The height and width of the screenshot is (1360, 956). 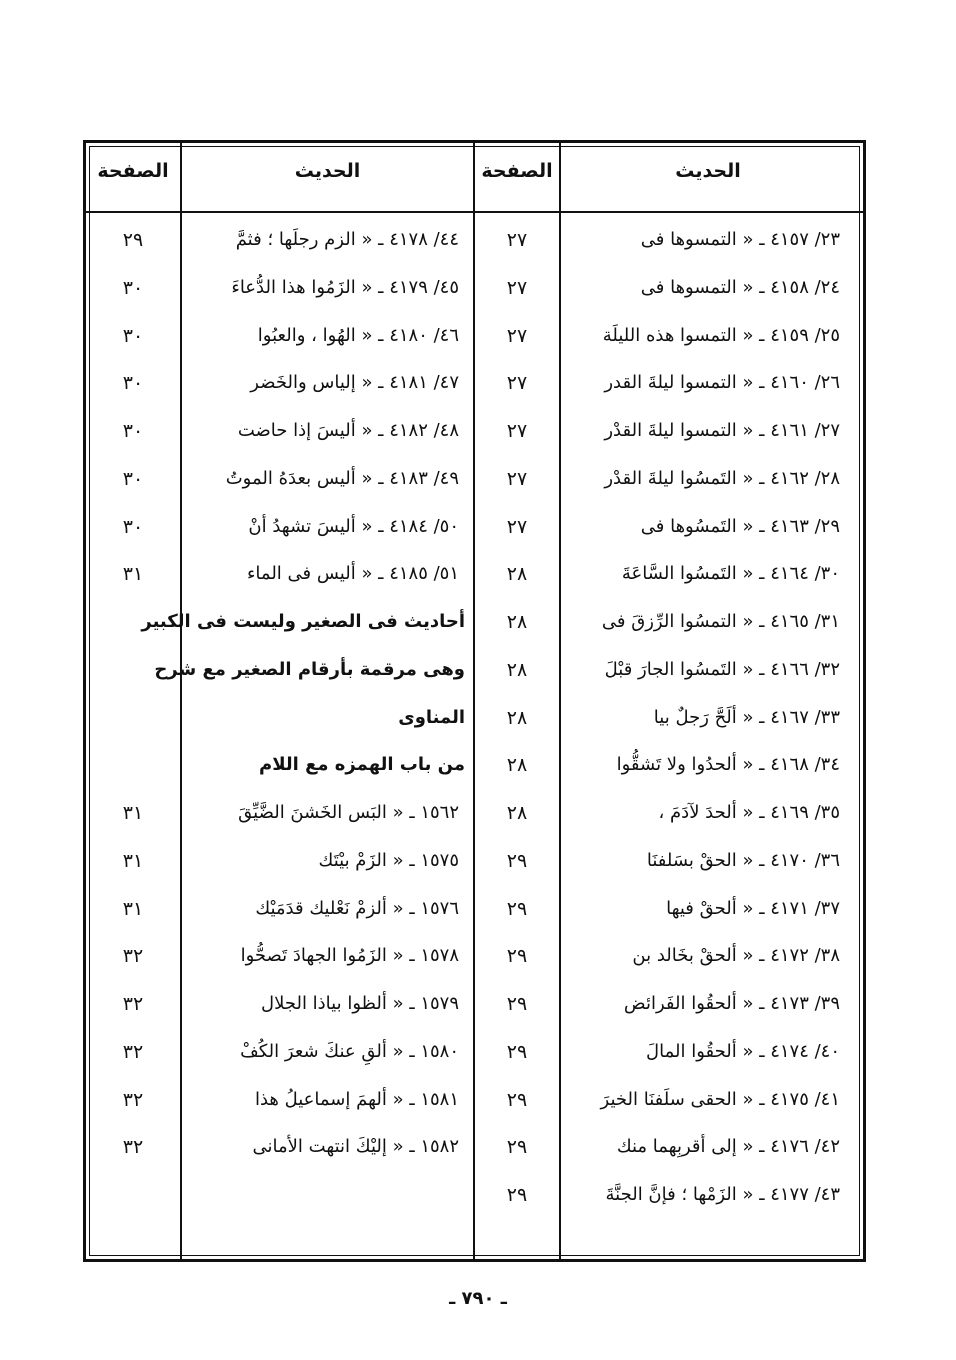 What do you see at coordinates (431, 717) in the screenshot?
I see `section-heading: المناوى` at bounding box center [431, 717].